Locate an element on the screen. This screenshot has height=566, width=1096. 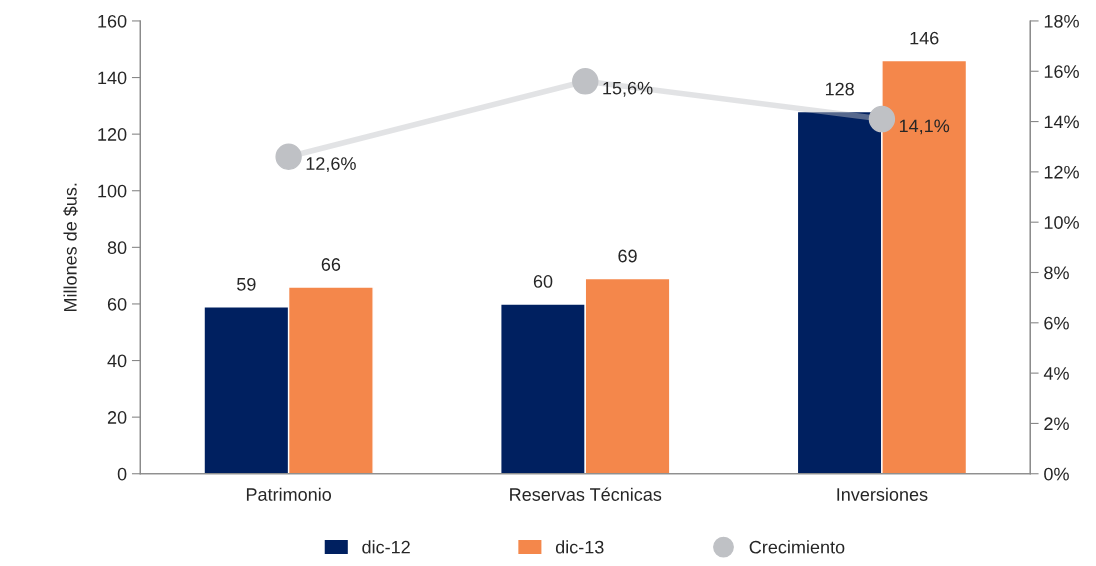
y-tick-label: 20 is located at coordinates (117, 417).